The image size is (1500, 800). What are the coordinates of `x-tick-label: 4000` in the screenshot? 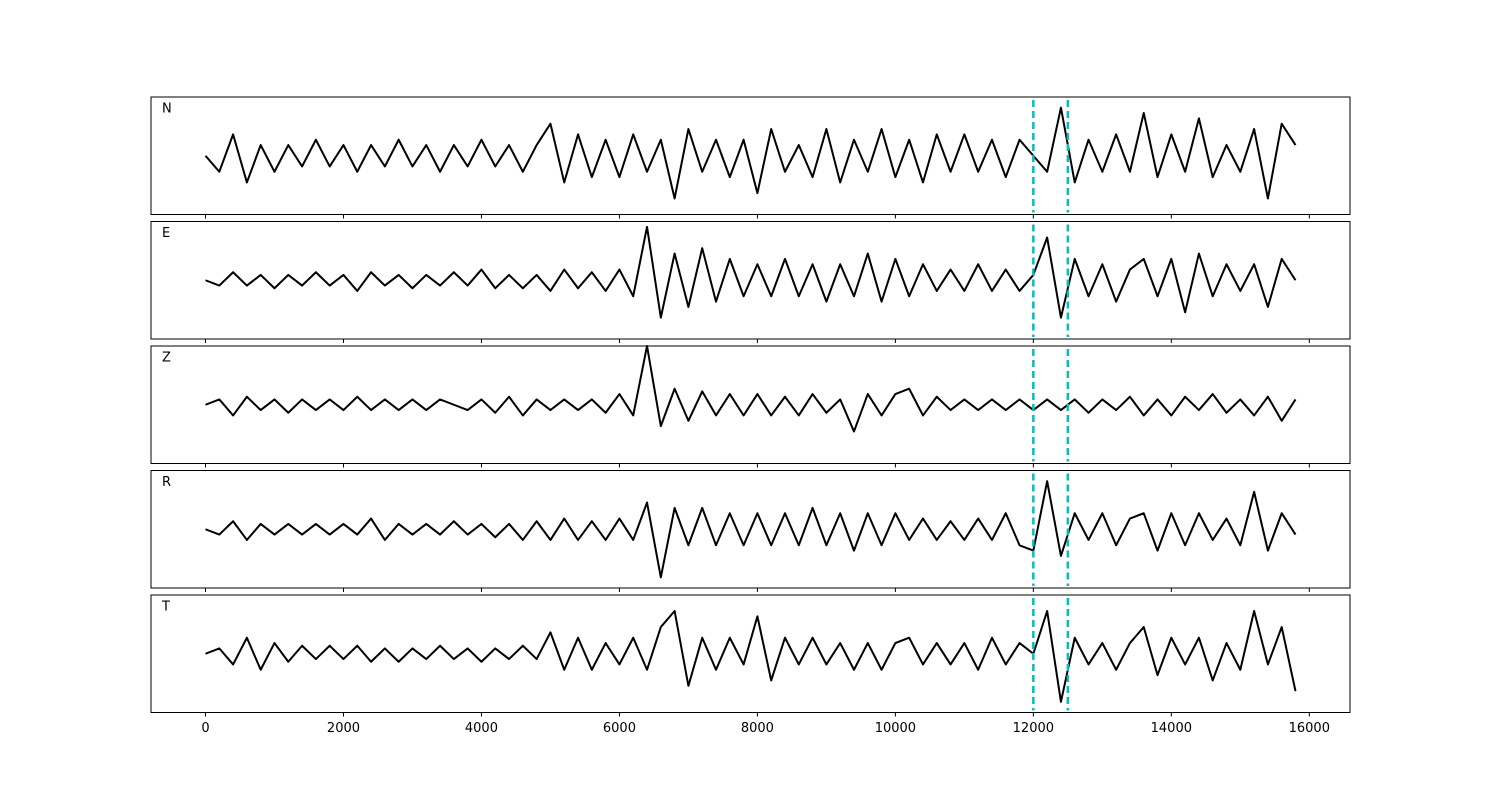 It's located at (481, 728).